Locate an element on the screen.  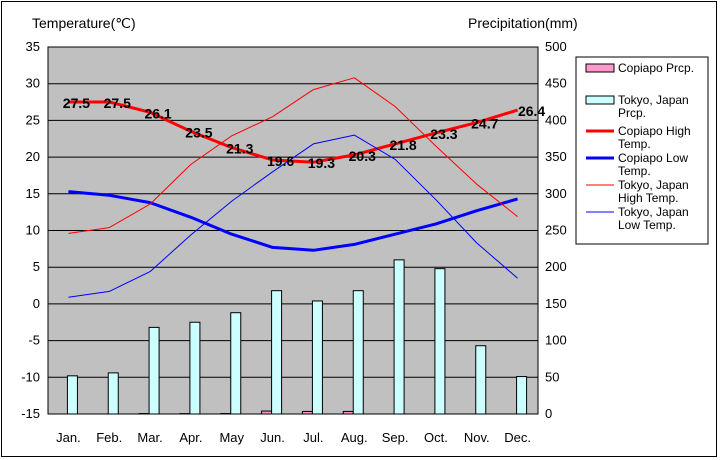
right-tick-label: 50 is located at coordinates (552, 376).